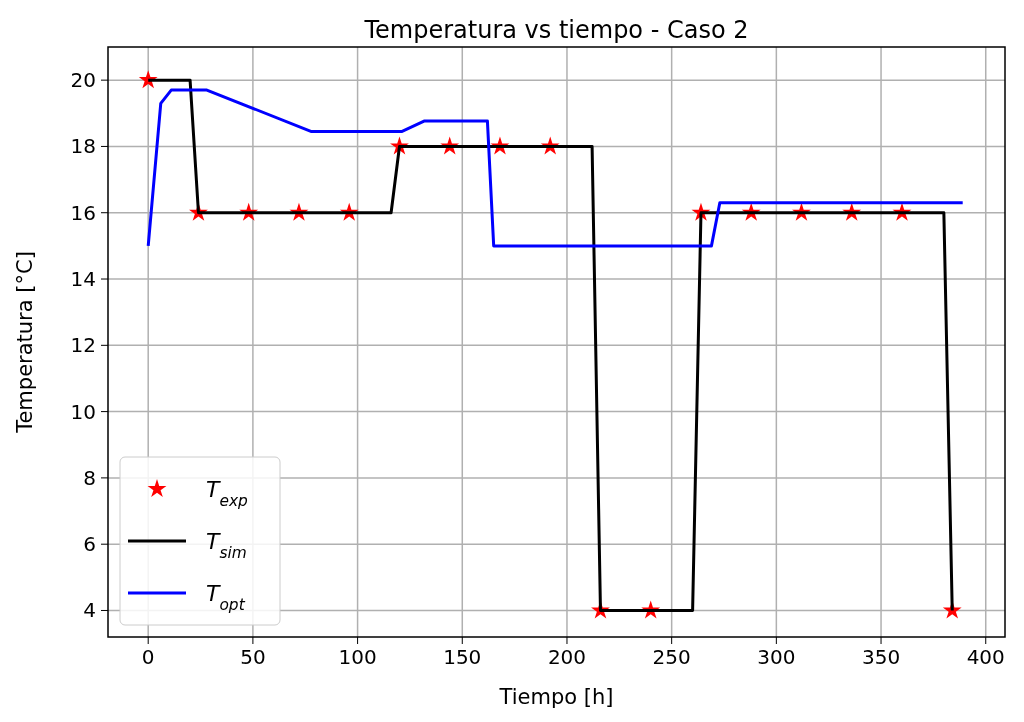 This screenshot has height=722, width=1024. What do you see at coordinates (776, 657) in the screenshot?
I see `x-tick-label: 300` at bounding box center [776, 657].